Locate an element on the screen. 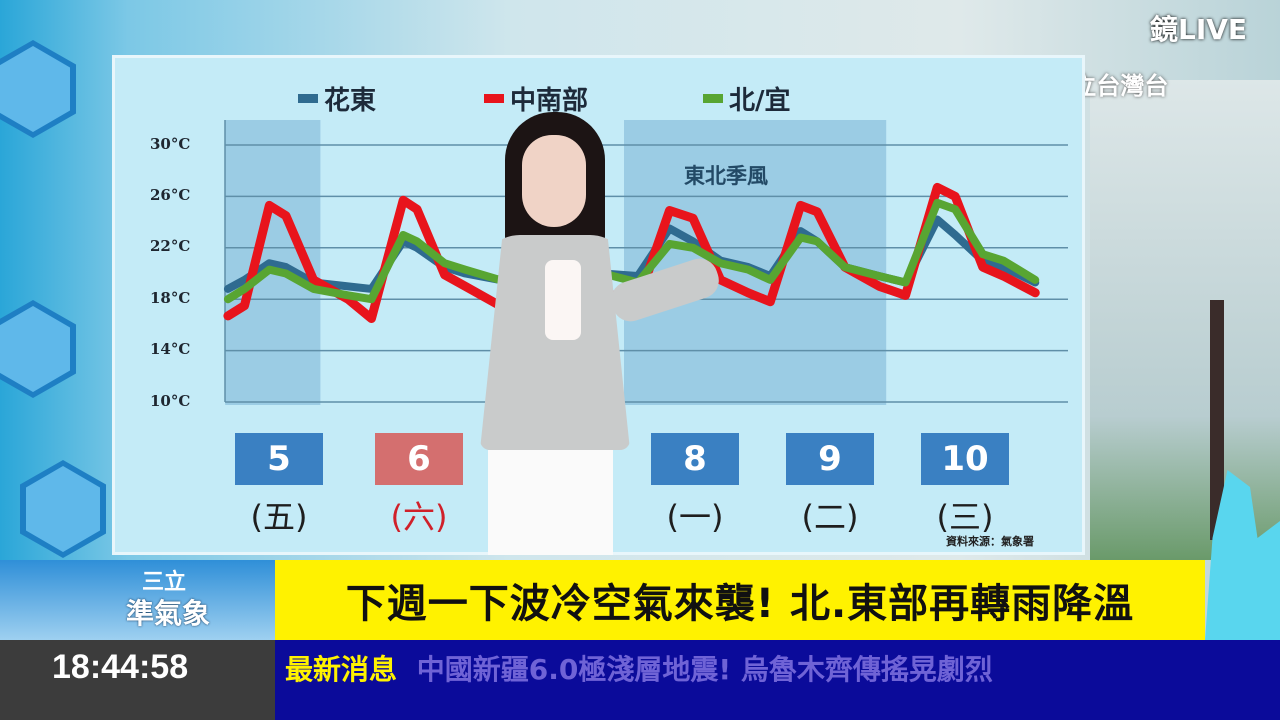  tree-backdrop is located at coordinates (1185, 320).